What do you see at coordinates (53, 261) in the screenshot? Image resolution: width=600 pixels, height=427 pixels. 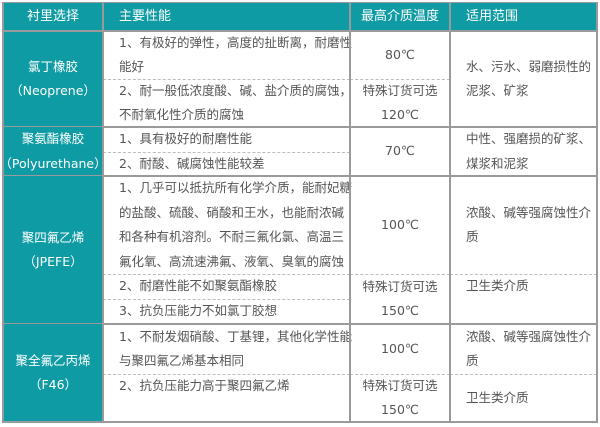 I see `cell-line: （JPEFE）` at bounding box center [53, 261].